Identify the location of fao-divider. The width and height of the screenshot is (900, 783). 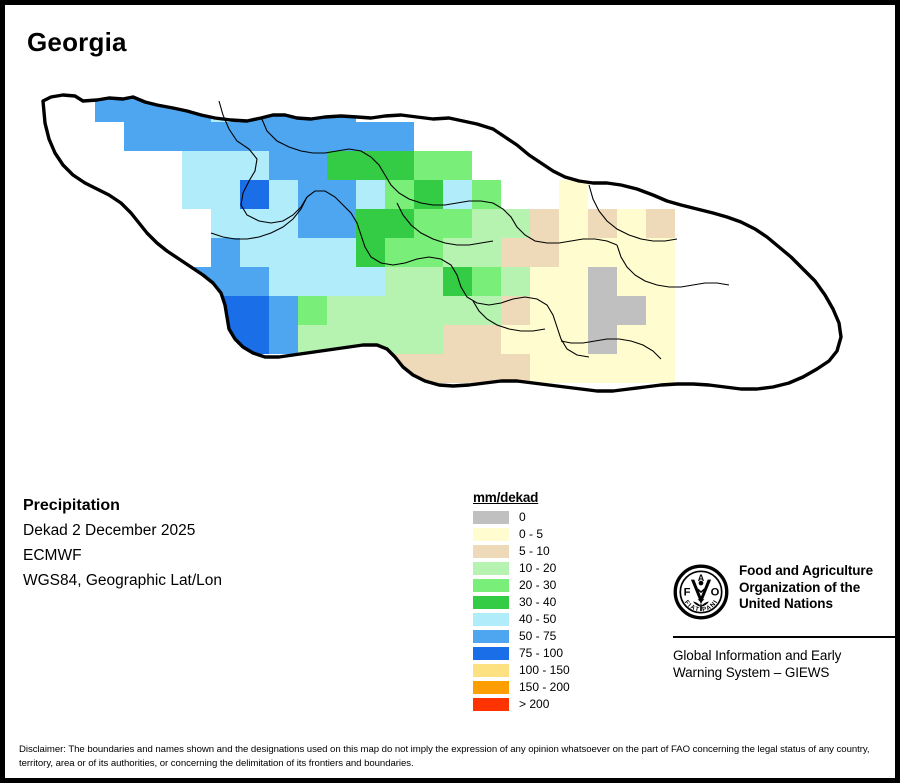
(784, 637).